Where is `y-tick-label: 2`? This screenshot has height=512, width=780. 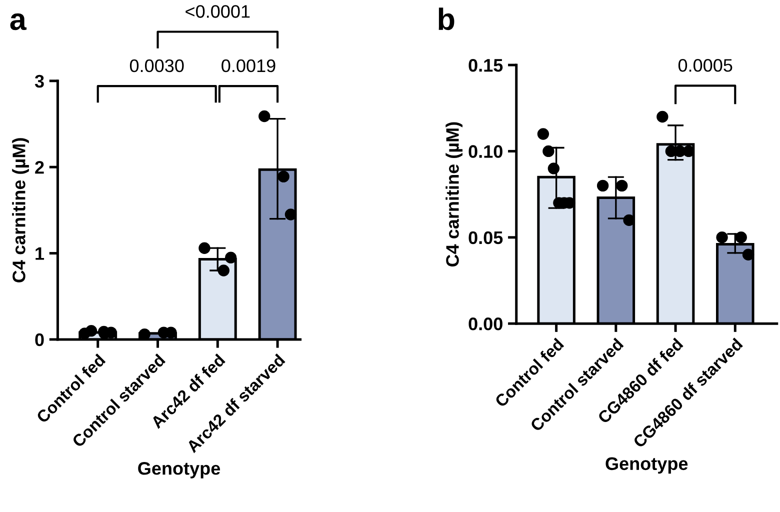
y-tick-label: 2 is located at coordinates (39, 167).